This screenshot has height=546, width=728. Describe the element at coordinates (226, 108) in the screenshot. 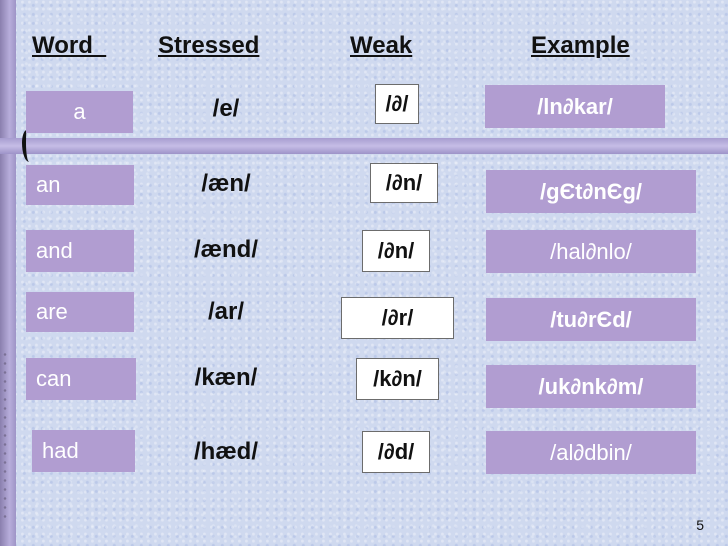

I see `stressed-form: /e/` at that location.